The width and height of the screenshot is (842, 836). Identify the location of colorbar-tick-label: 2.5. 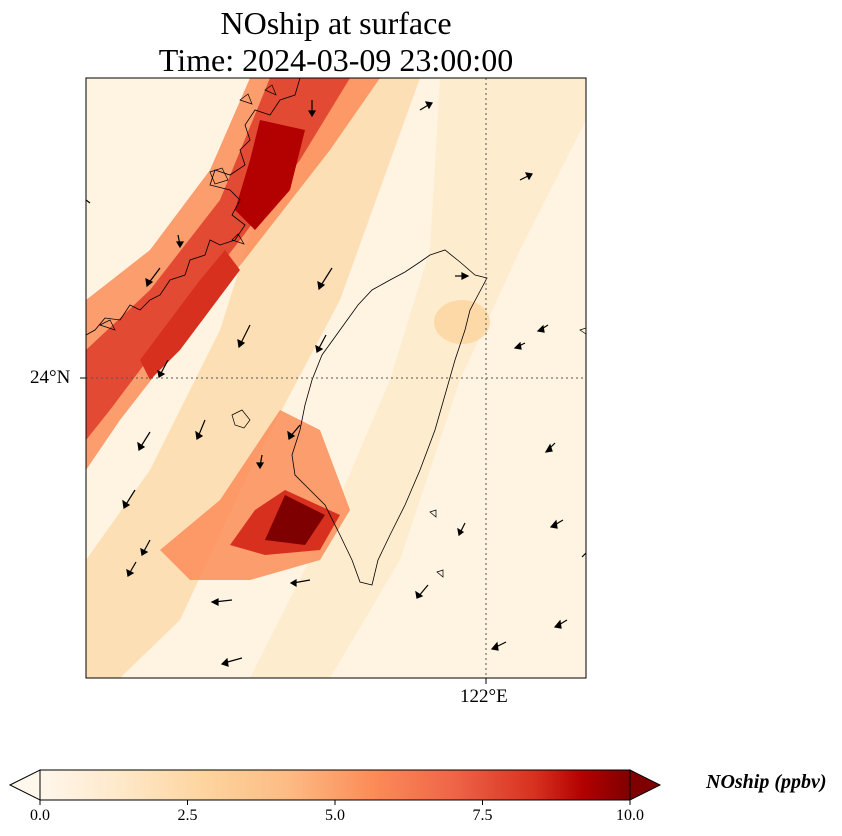
(187, 815).